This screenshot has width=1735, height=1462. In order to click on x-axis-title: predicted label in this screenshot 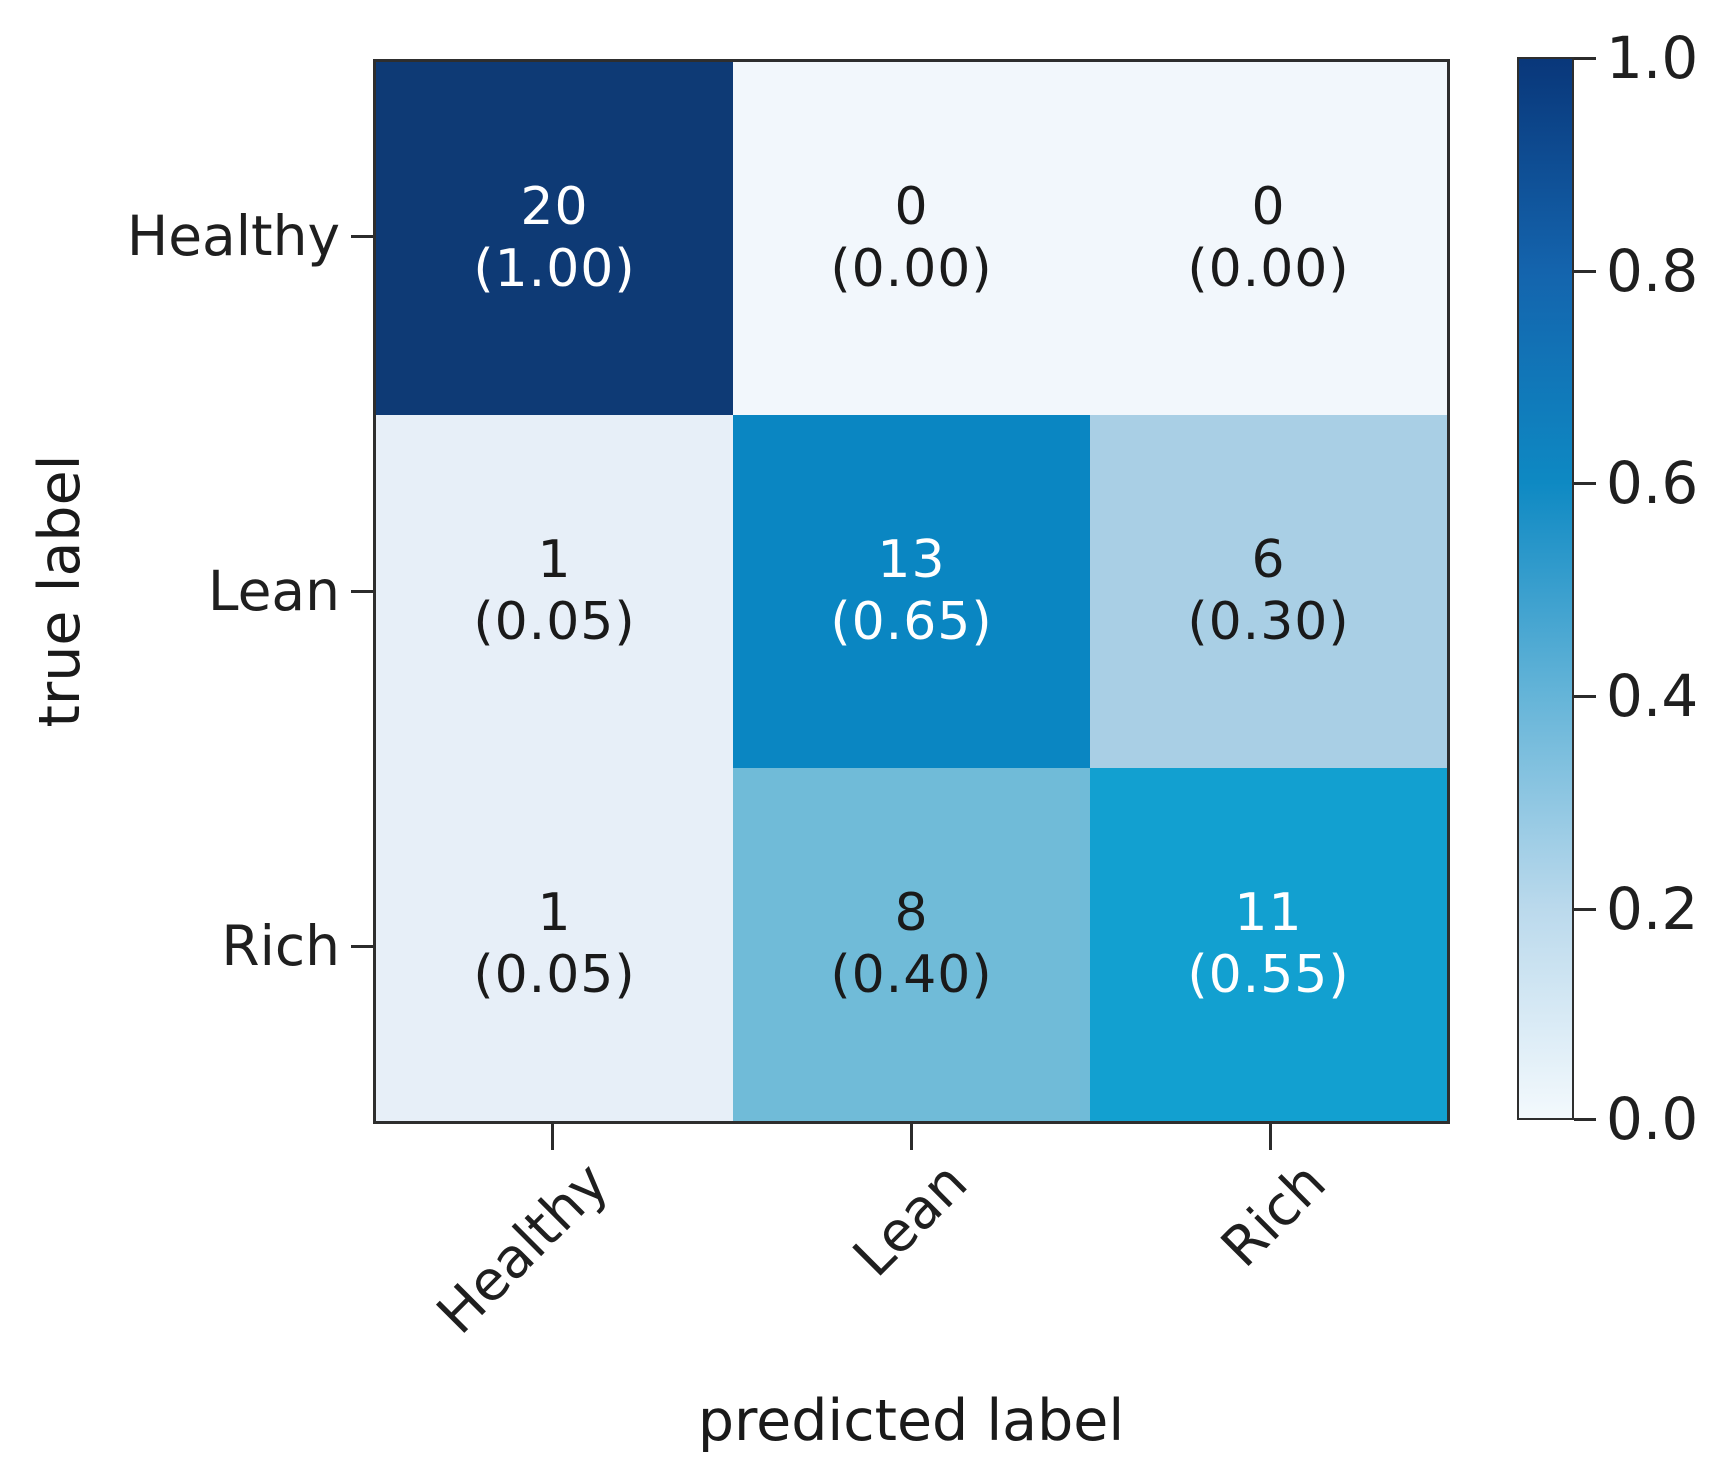, I will do `click(911, 1421)`.